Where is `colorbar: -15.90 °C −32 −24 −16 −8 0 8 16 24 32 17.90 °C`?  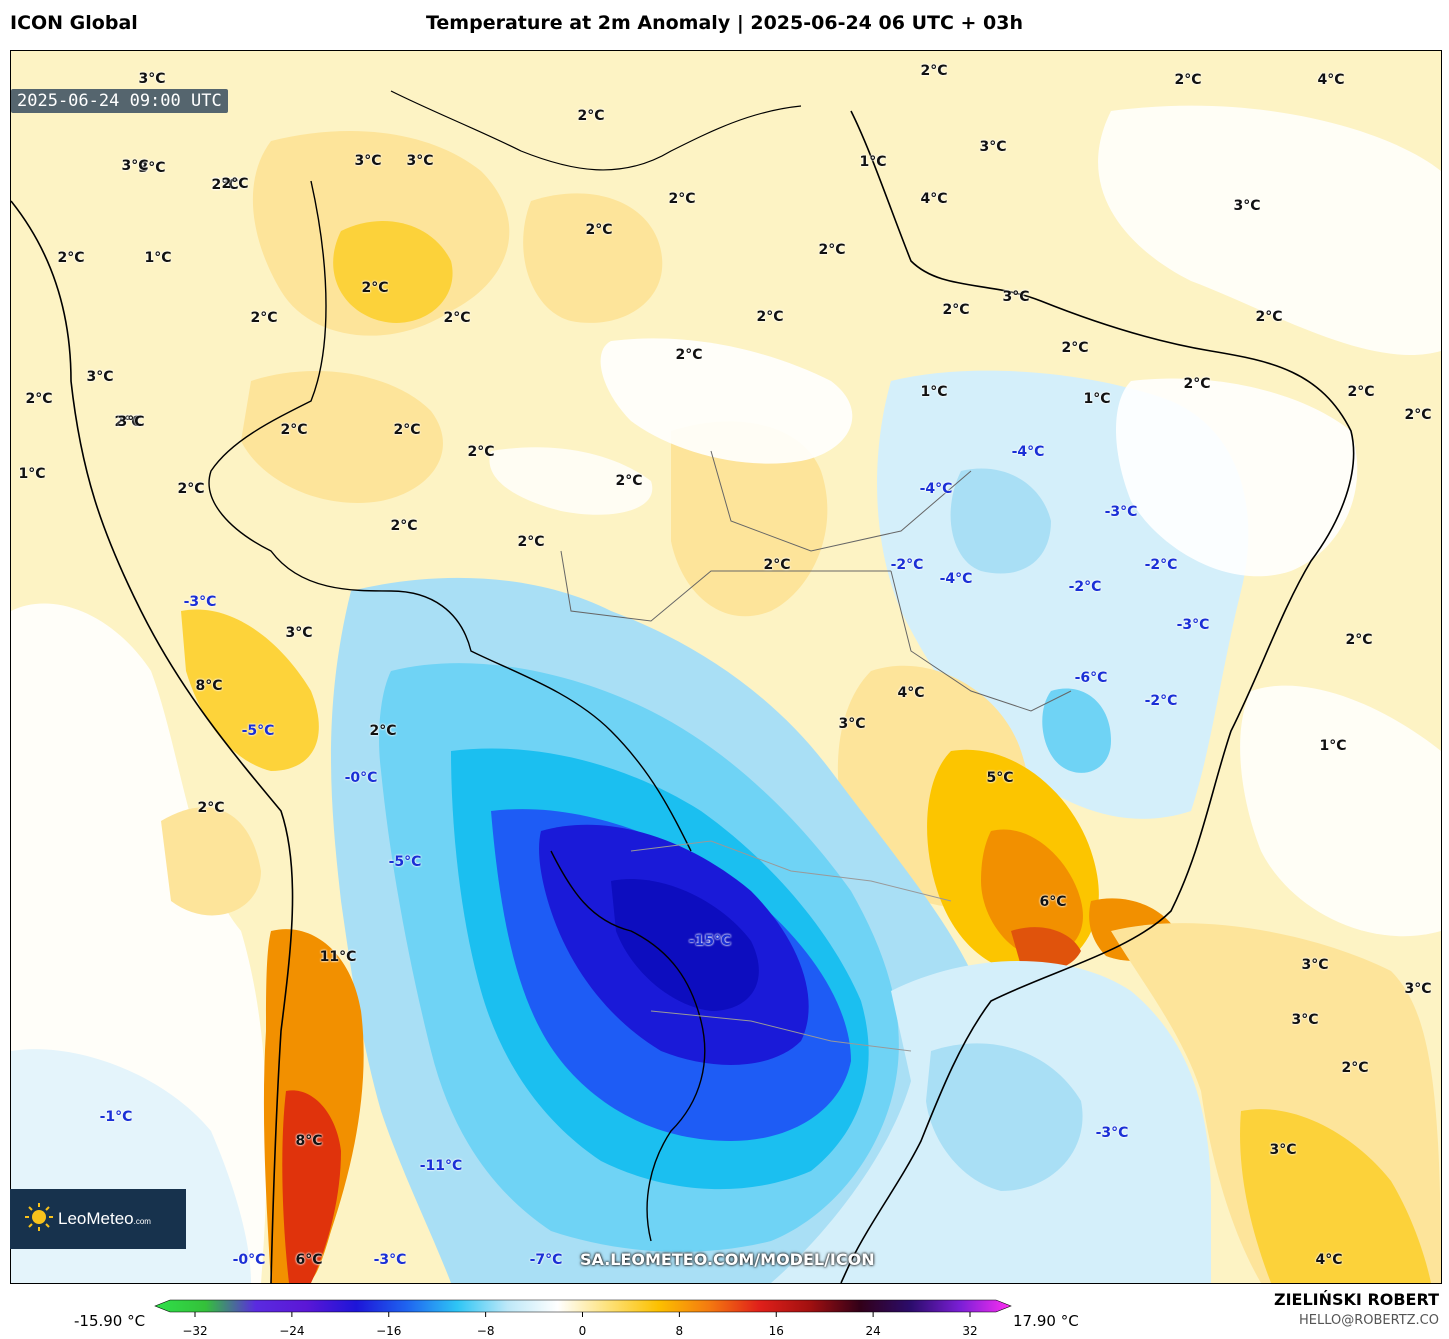 colorbar: -15.90 °C −32 −24 −16 −8 0 8 16 24 32 17.90 °C is located at coordinates (724, 1314).